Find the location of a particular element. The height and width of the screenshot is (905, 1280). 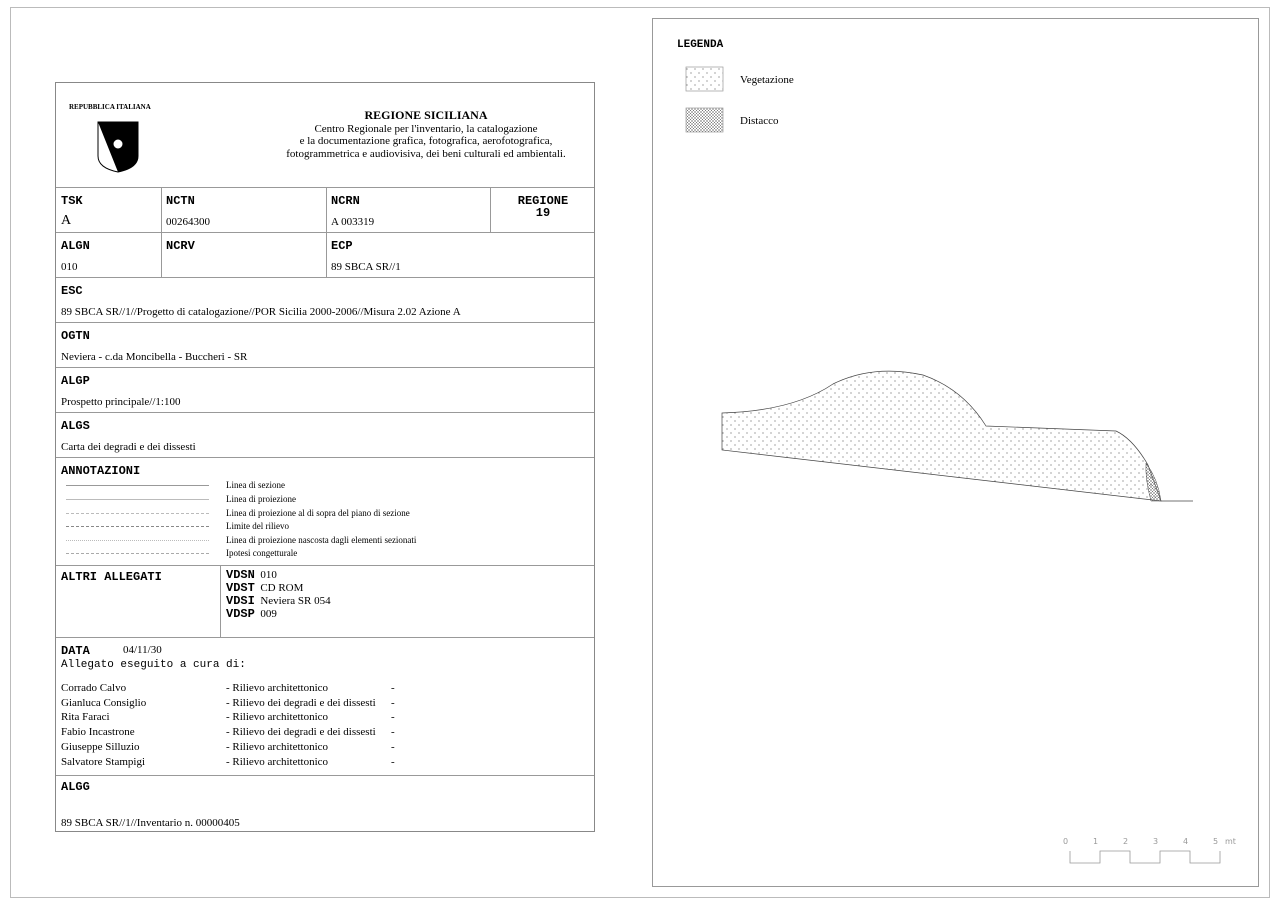

legend-vegetazione-label: Vegetazione is located at coordinates (767, 80).